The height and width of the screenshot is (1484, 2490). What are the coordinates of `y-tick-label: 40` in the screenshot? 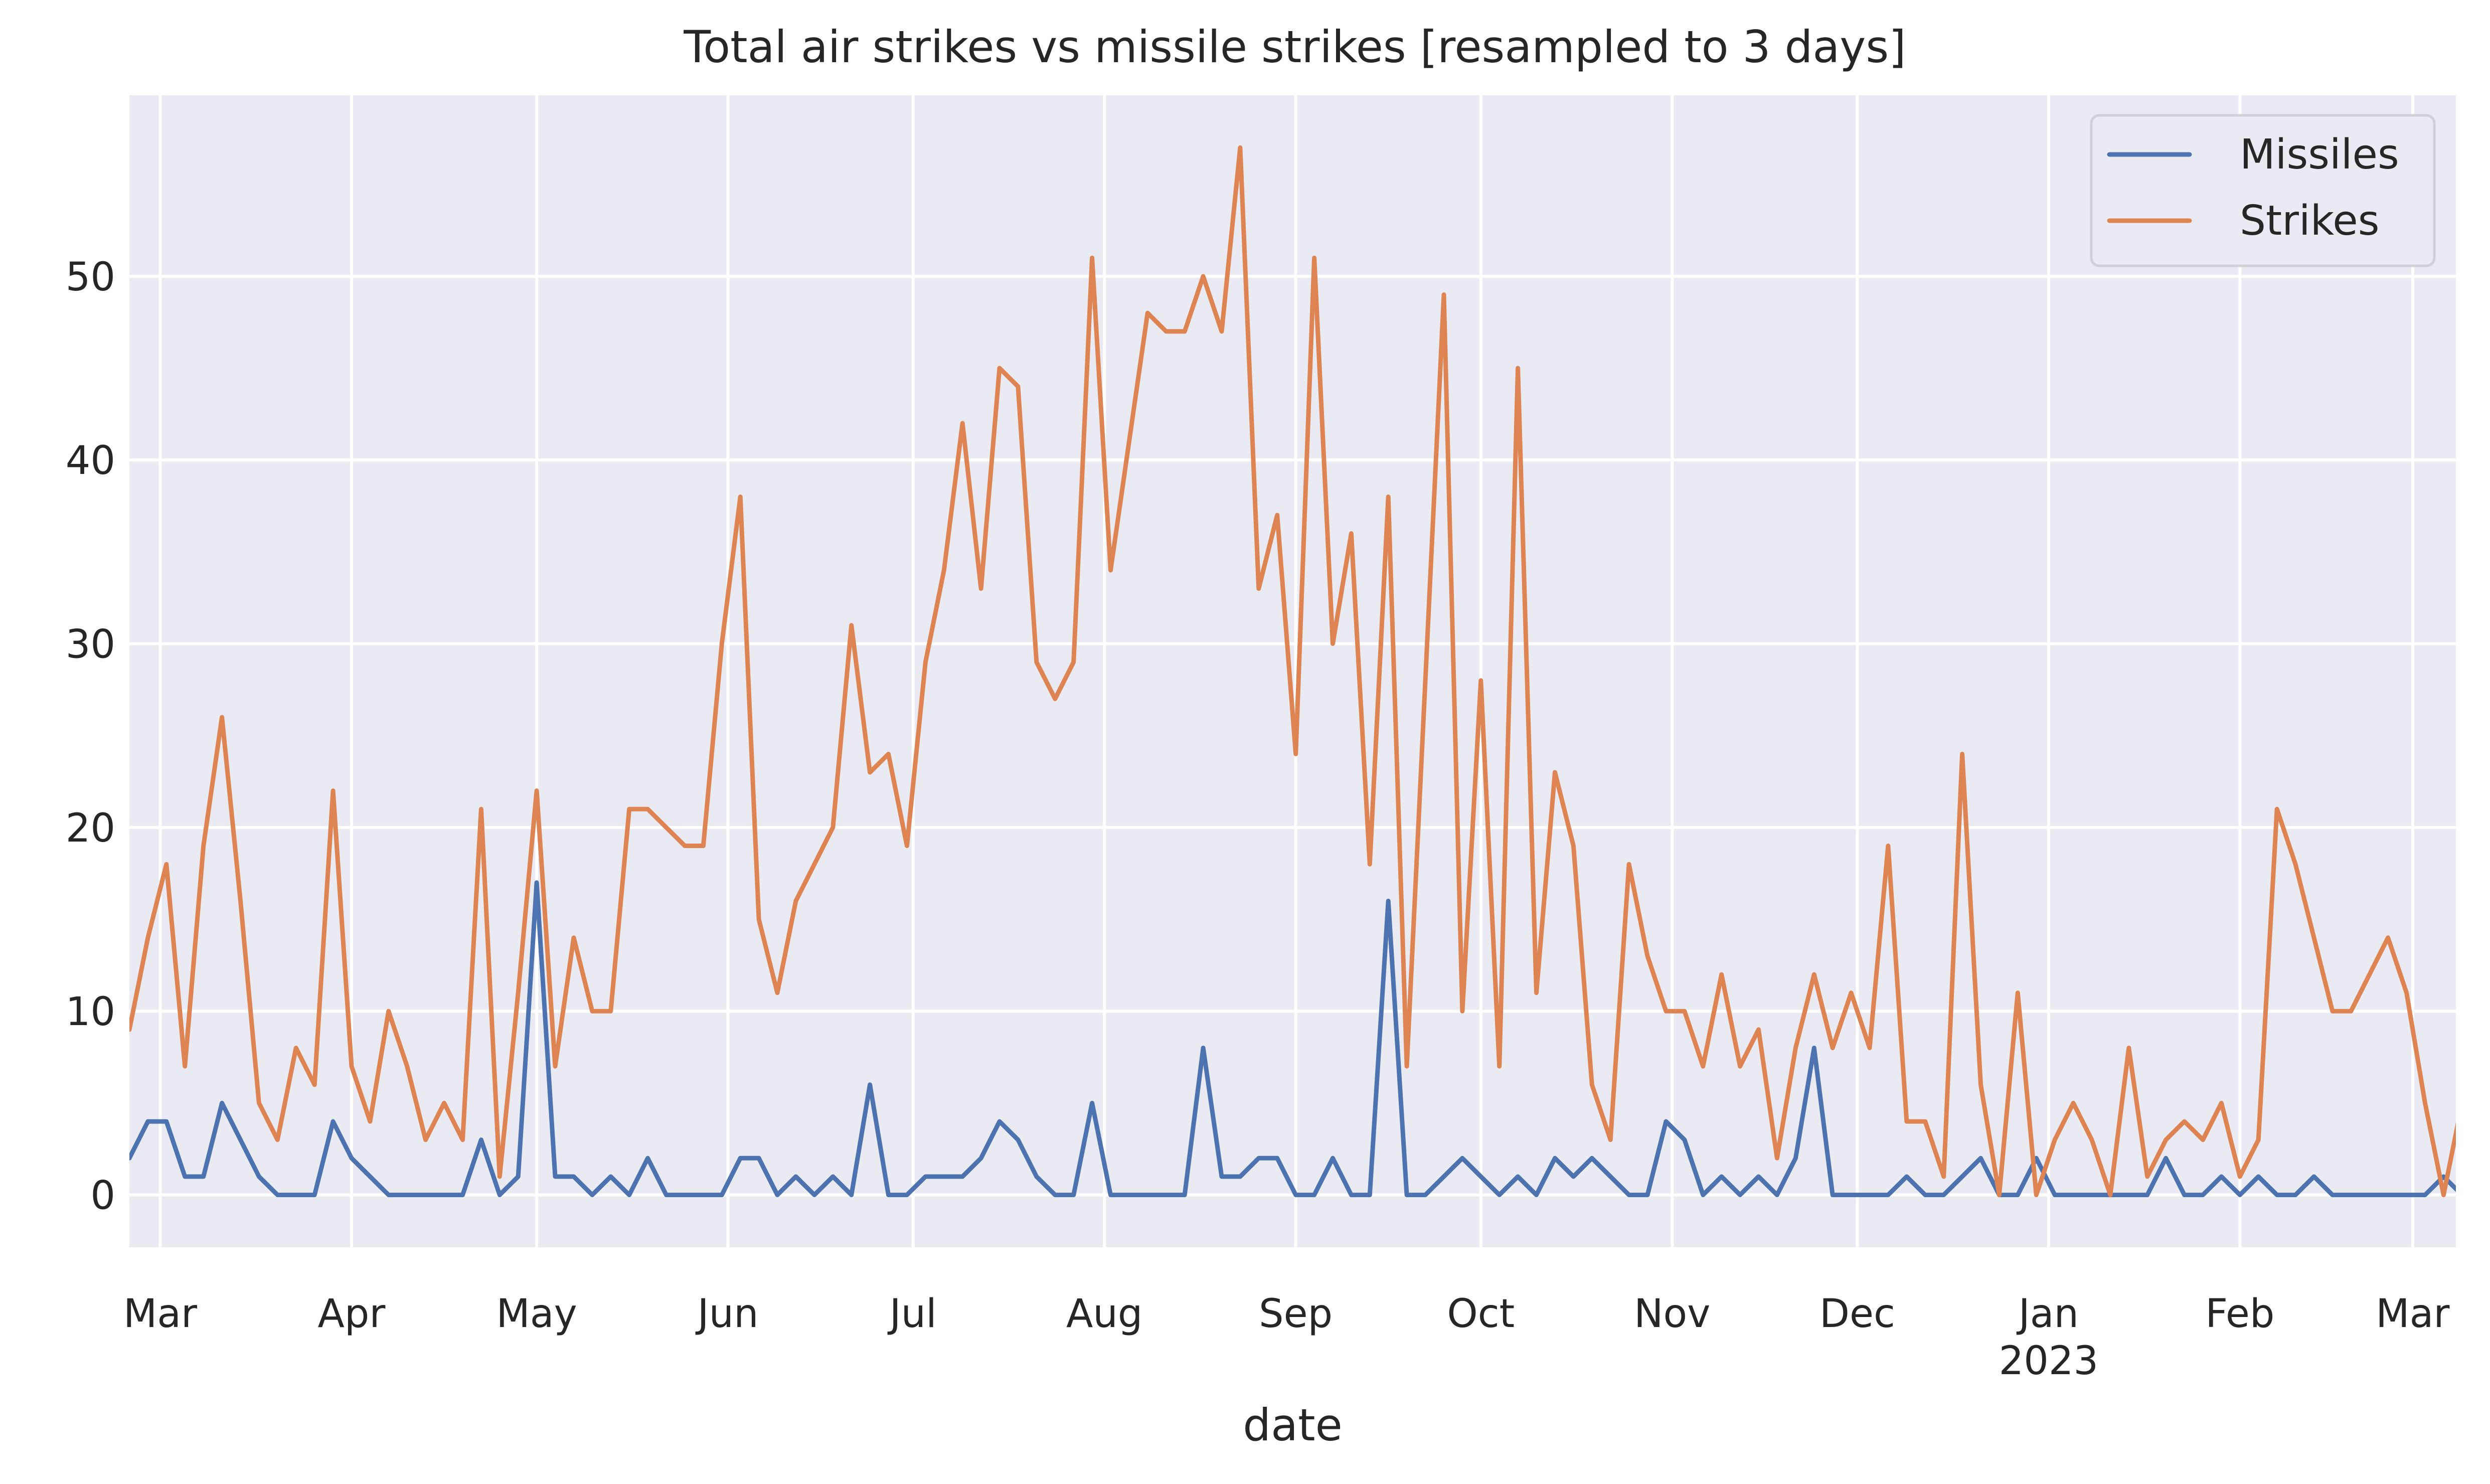 It's located at (90, 460).